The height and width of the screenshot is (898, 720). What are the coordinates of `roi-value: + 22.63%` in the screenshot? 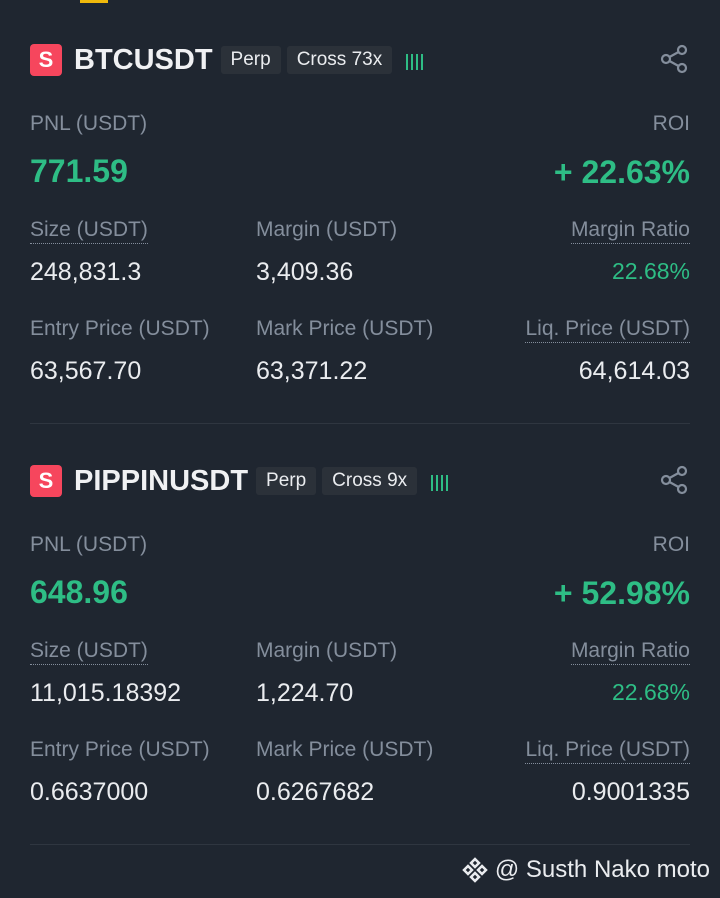 It's located at (621, 172).